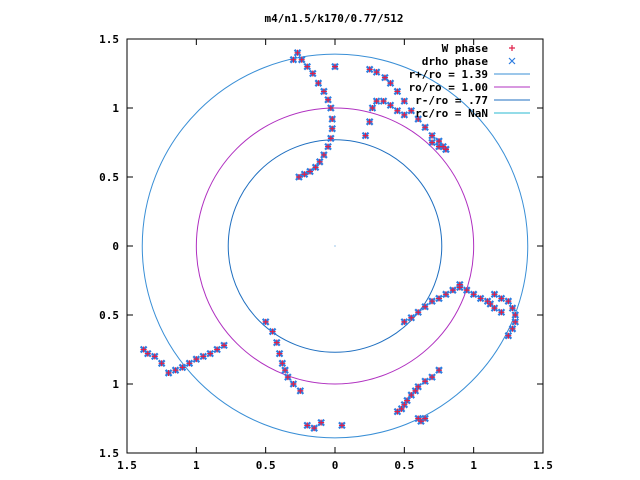 The width and height of the screenshot is (640, 480). I want to click on legend-label: drho phase, so click(455, 61).